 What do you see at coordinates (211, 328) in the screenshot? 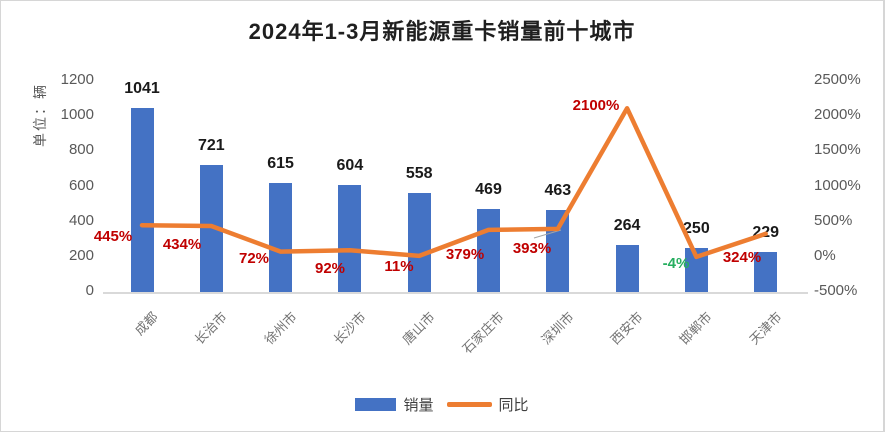
I see `x-axis-label-长治市: 长治市` at bounding box center [211, 328].